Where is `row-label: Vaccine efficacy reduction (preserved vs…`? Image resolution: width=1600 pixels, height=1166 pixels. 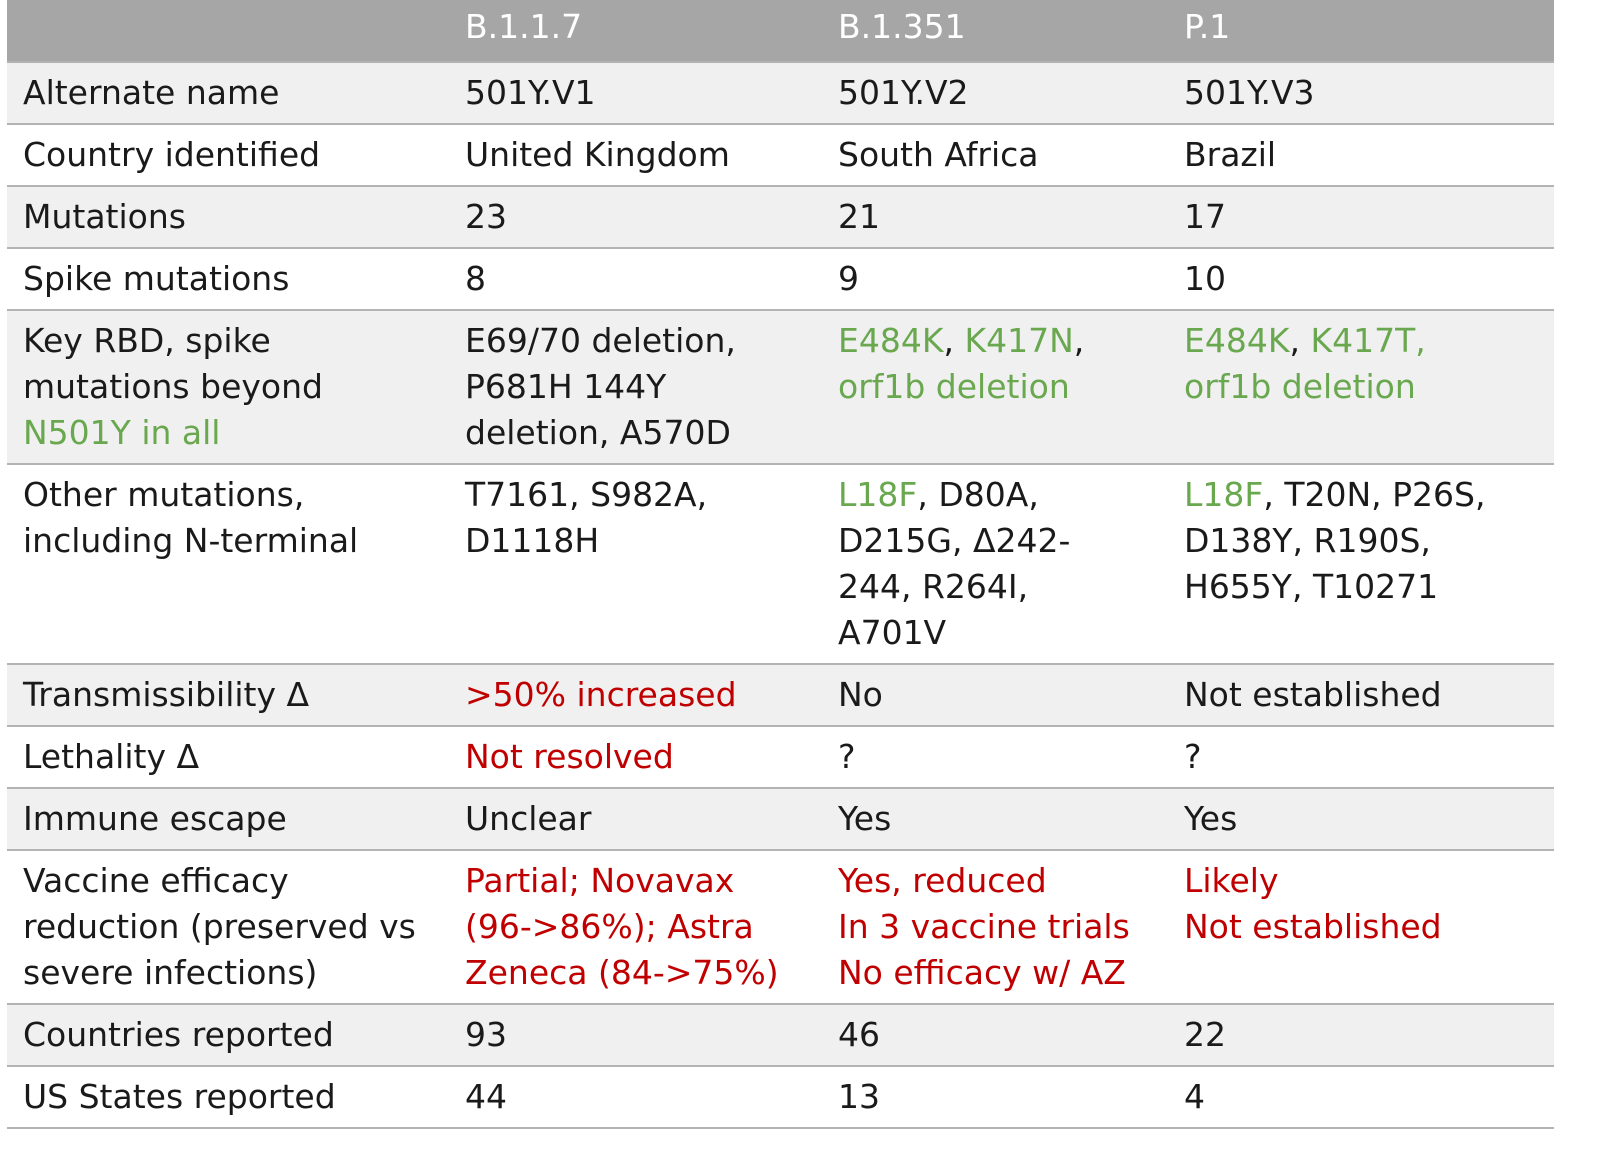 row-label: Vaccine efficacy reduction (preserved vs… is located at coordinates (228, 926).